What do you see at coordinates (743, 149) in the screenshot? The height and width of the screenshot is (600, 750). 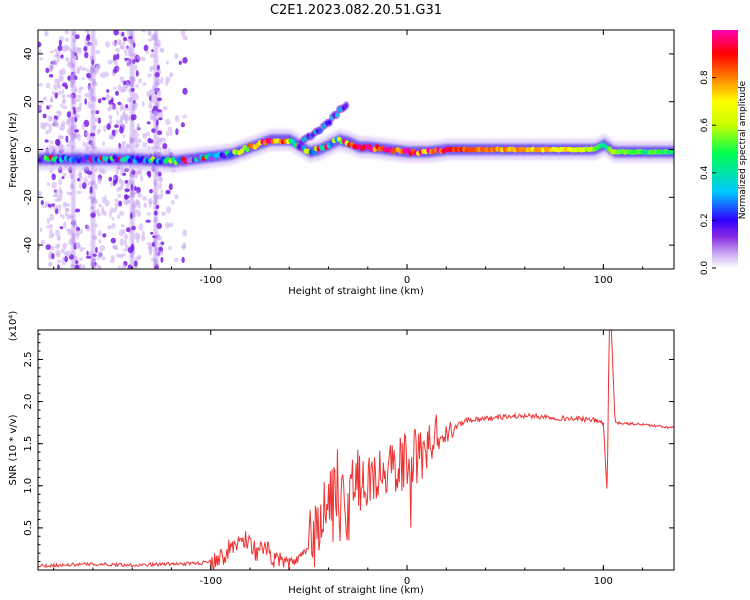 I see `colorbar-label: Normalized spectral amplitude` at bounding box center [743, 149].